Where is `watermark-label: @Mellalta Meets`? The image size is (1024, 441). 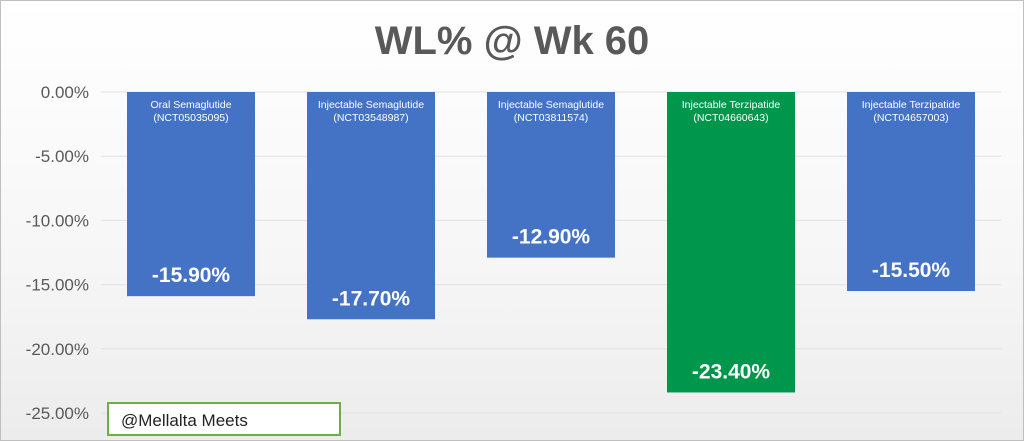
watermark-label: @Mellalta Meets is located at coordinates (224, 419).